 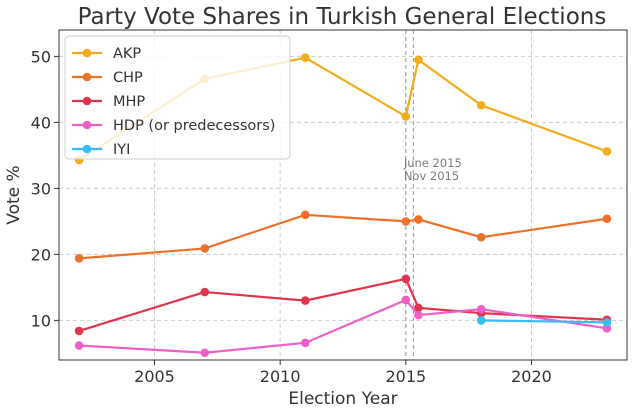 I want to click on series-iyi, so click(x=544, y=321).